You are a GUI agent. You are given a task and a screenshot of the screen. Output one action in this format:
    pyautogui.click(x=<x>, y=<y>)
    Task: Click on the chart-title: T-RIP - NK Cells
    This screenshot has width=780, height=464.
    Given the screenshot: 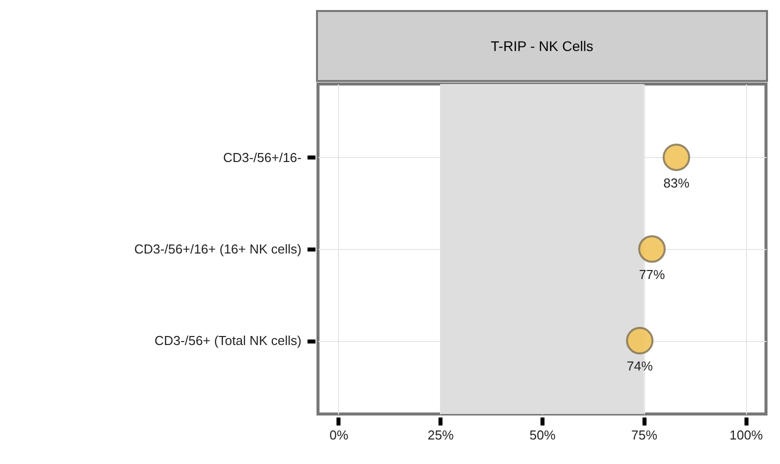 What is the action you would take?
    pyautogui.click(x=542, y=46)
    